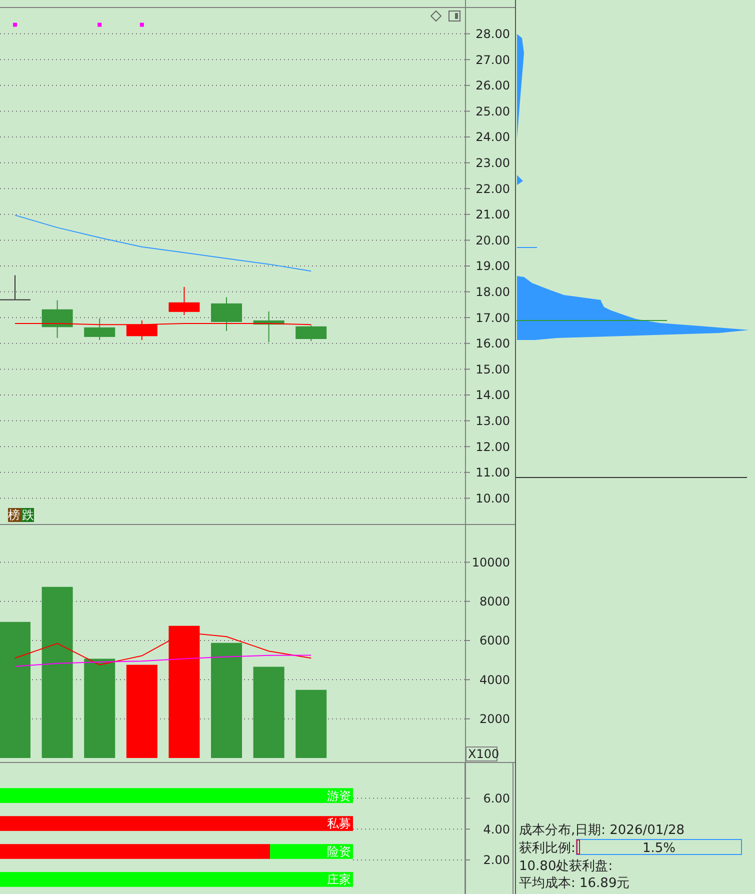  What do you see at coordinates (493, 369) in the screenshot?
I see `y-tick-label: 15.00` at bounding box center [493, 369].